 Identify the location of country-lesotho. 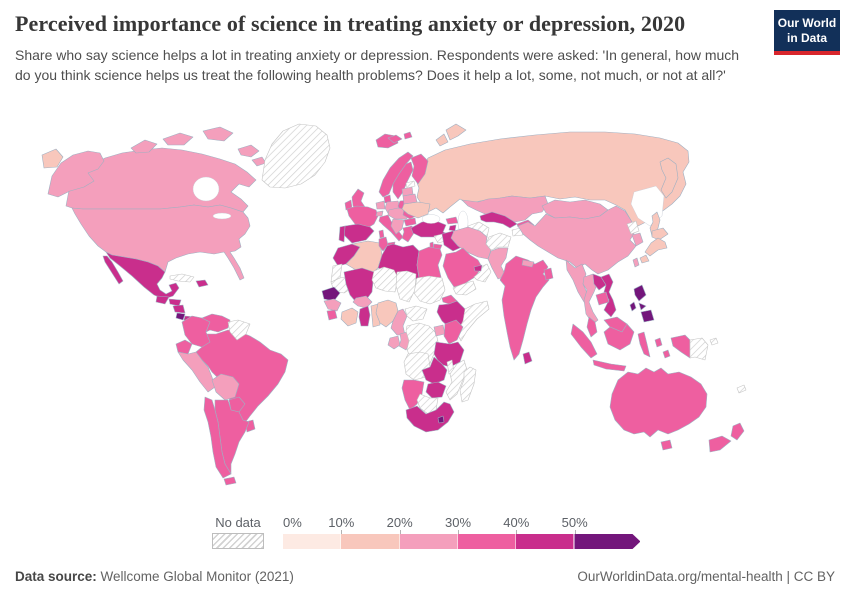
(441, 419).